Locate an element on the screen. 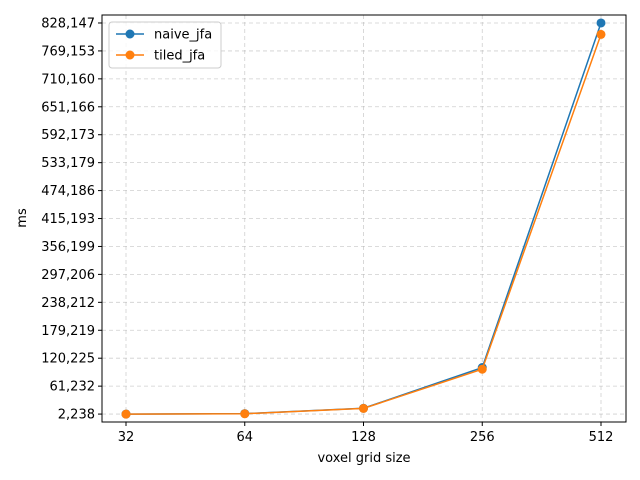  x-tick-label: 512 is located at coordinates (601, 437).